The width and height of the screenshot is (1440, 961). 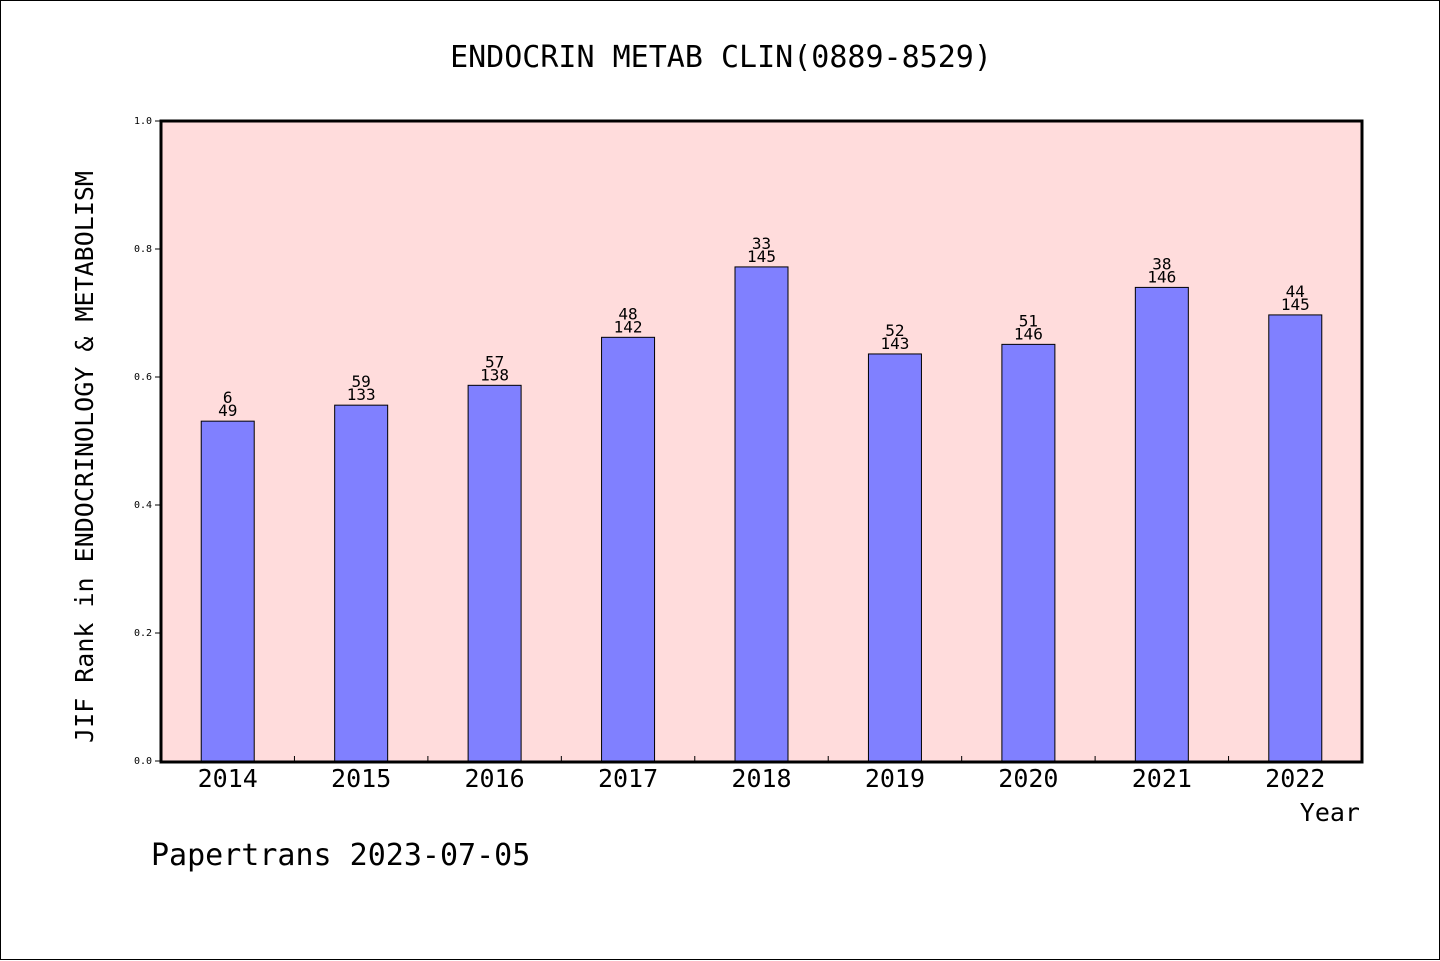 I want to click on bar-total-label: 133, so click(x=361, y=394).